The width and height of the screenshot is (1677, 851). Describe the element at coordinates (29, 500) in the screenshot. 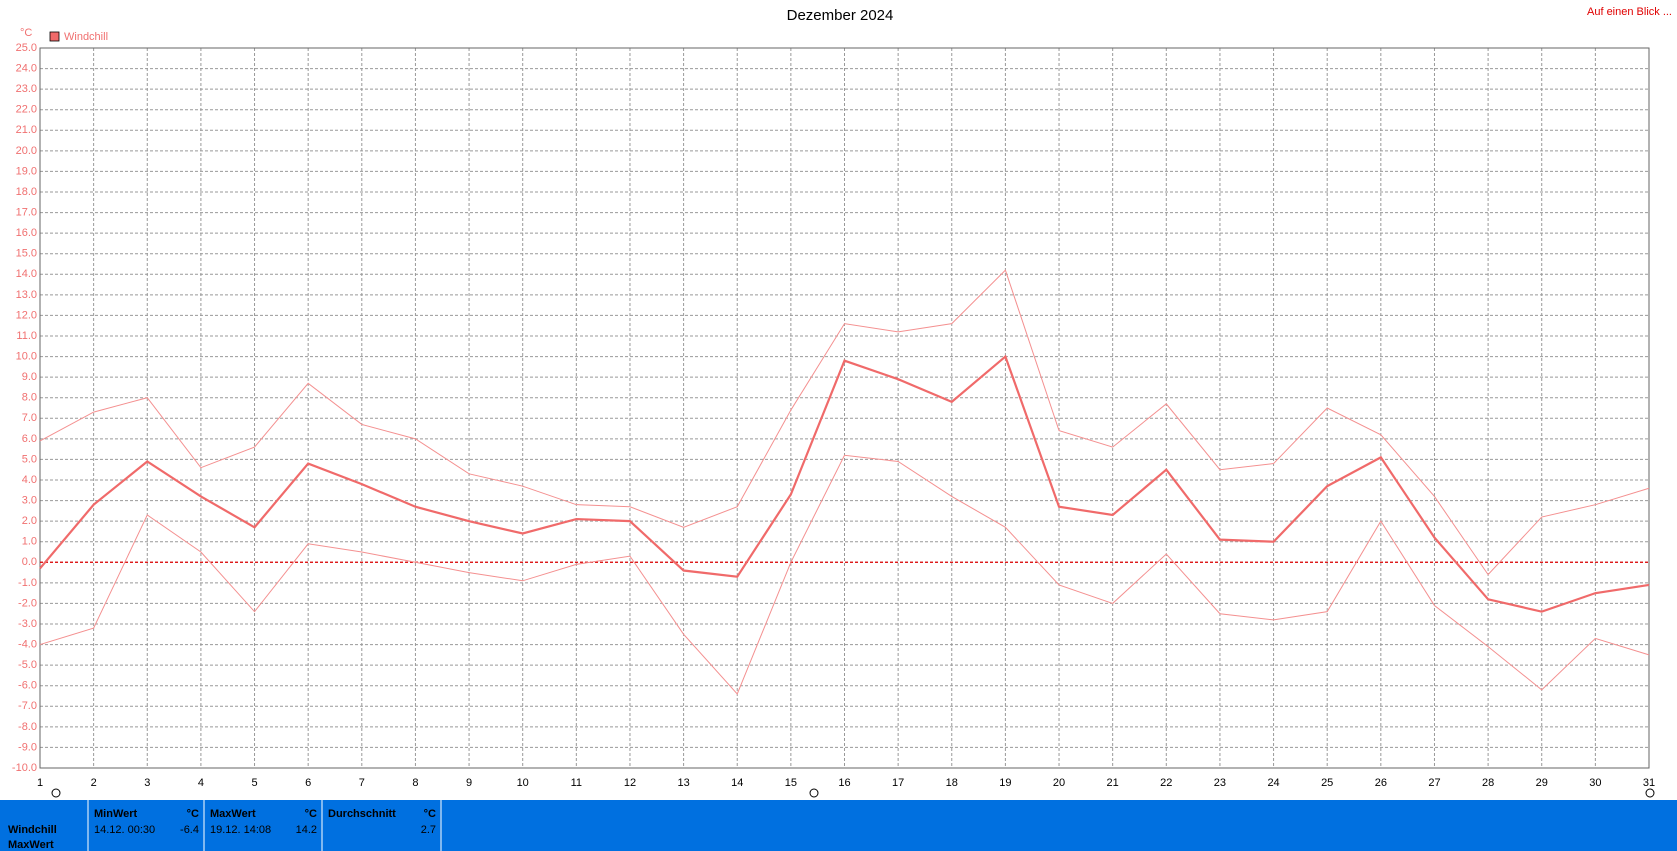

I see `y-tick-label: 3.0` at that location.